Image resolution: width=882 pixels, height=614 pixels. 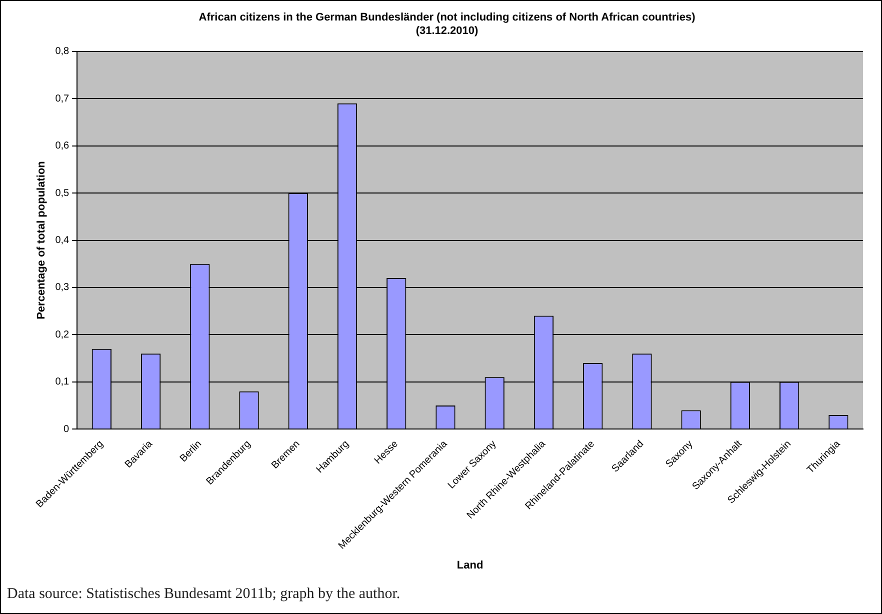 I want to click on y-tick-label: 0,3, so click(x=62, y=288).